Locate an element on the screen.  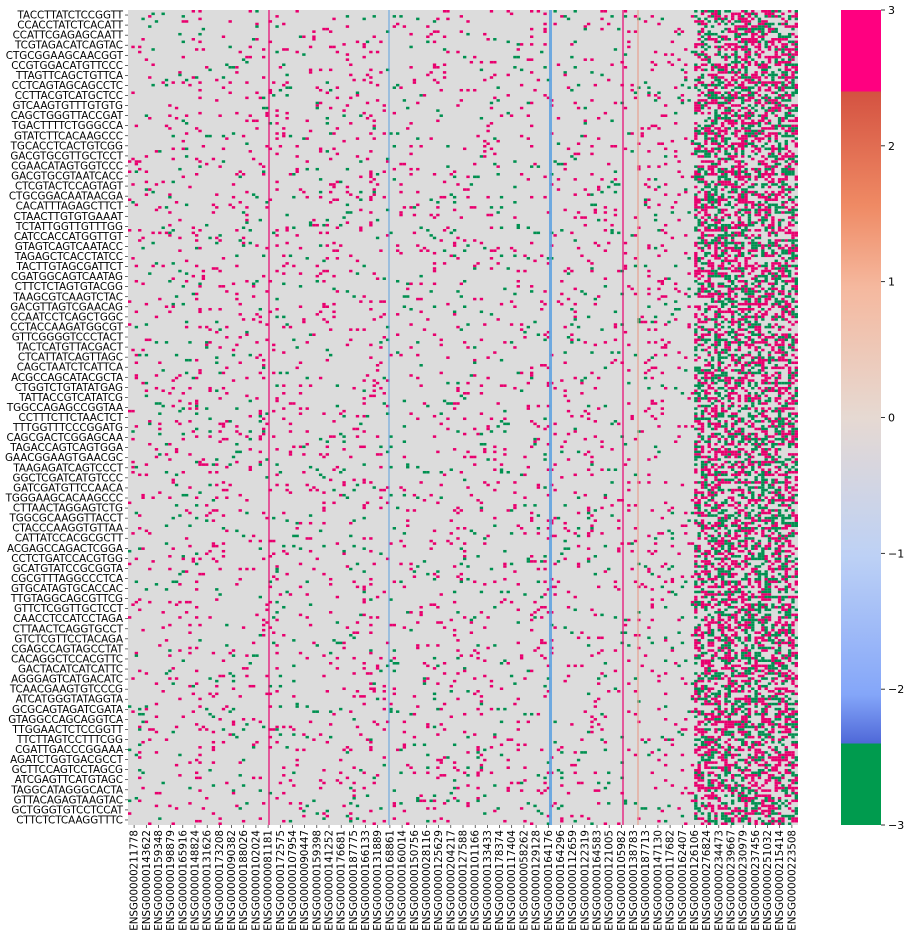
column-label: ENSG00000150756 is located at coordinates (415, 880).